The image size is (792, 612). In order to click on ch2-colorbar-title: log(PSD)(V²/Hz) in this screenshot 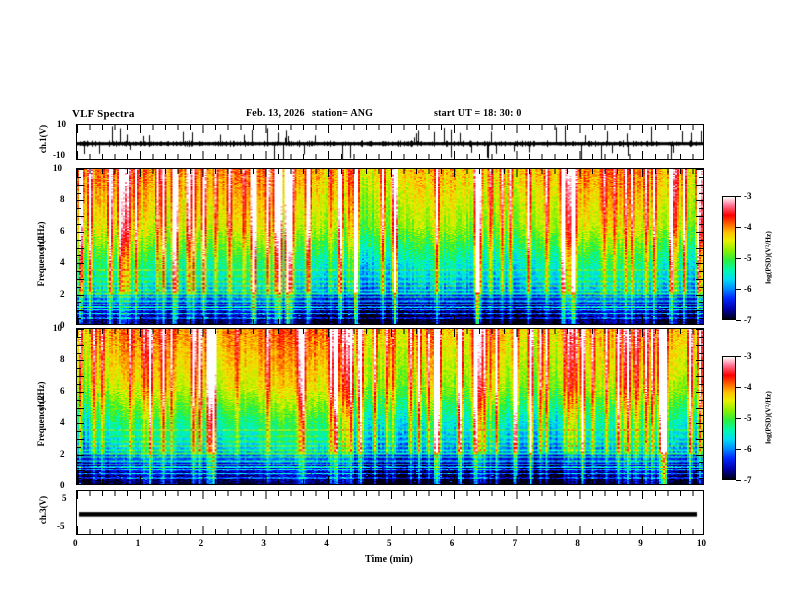, I will do `click(768, 417)`.